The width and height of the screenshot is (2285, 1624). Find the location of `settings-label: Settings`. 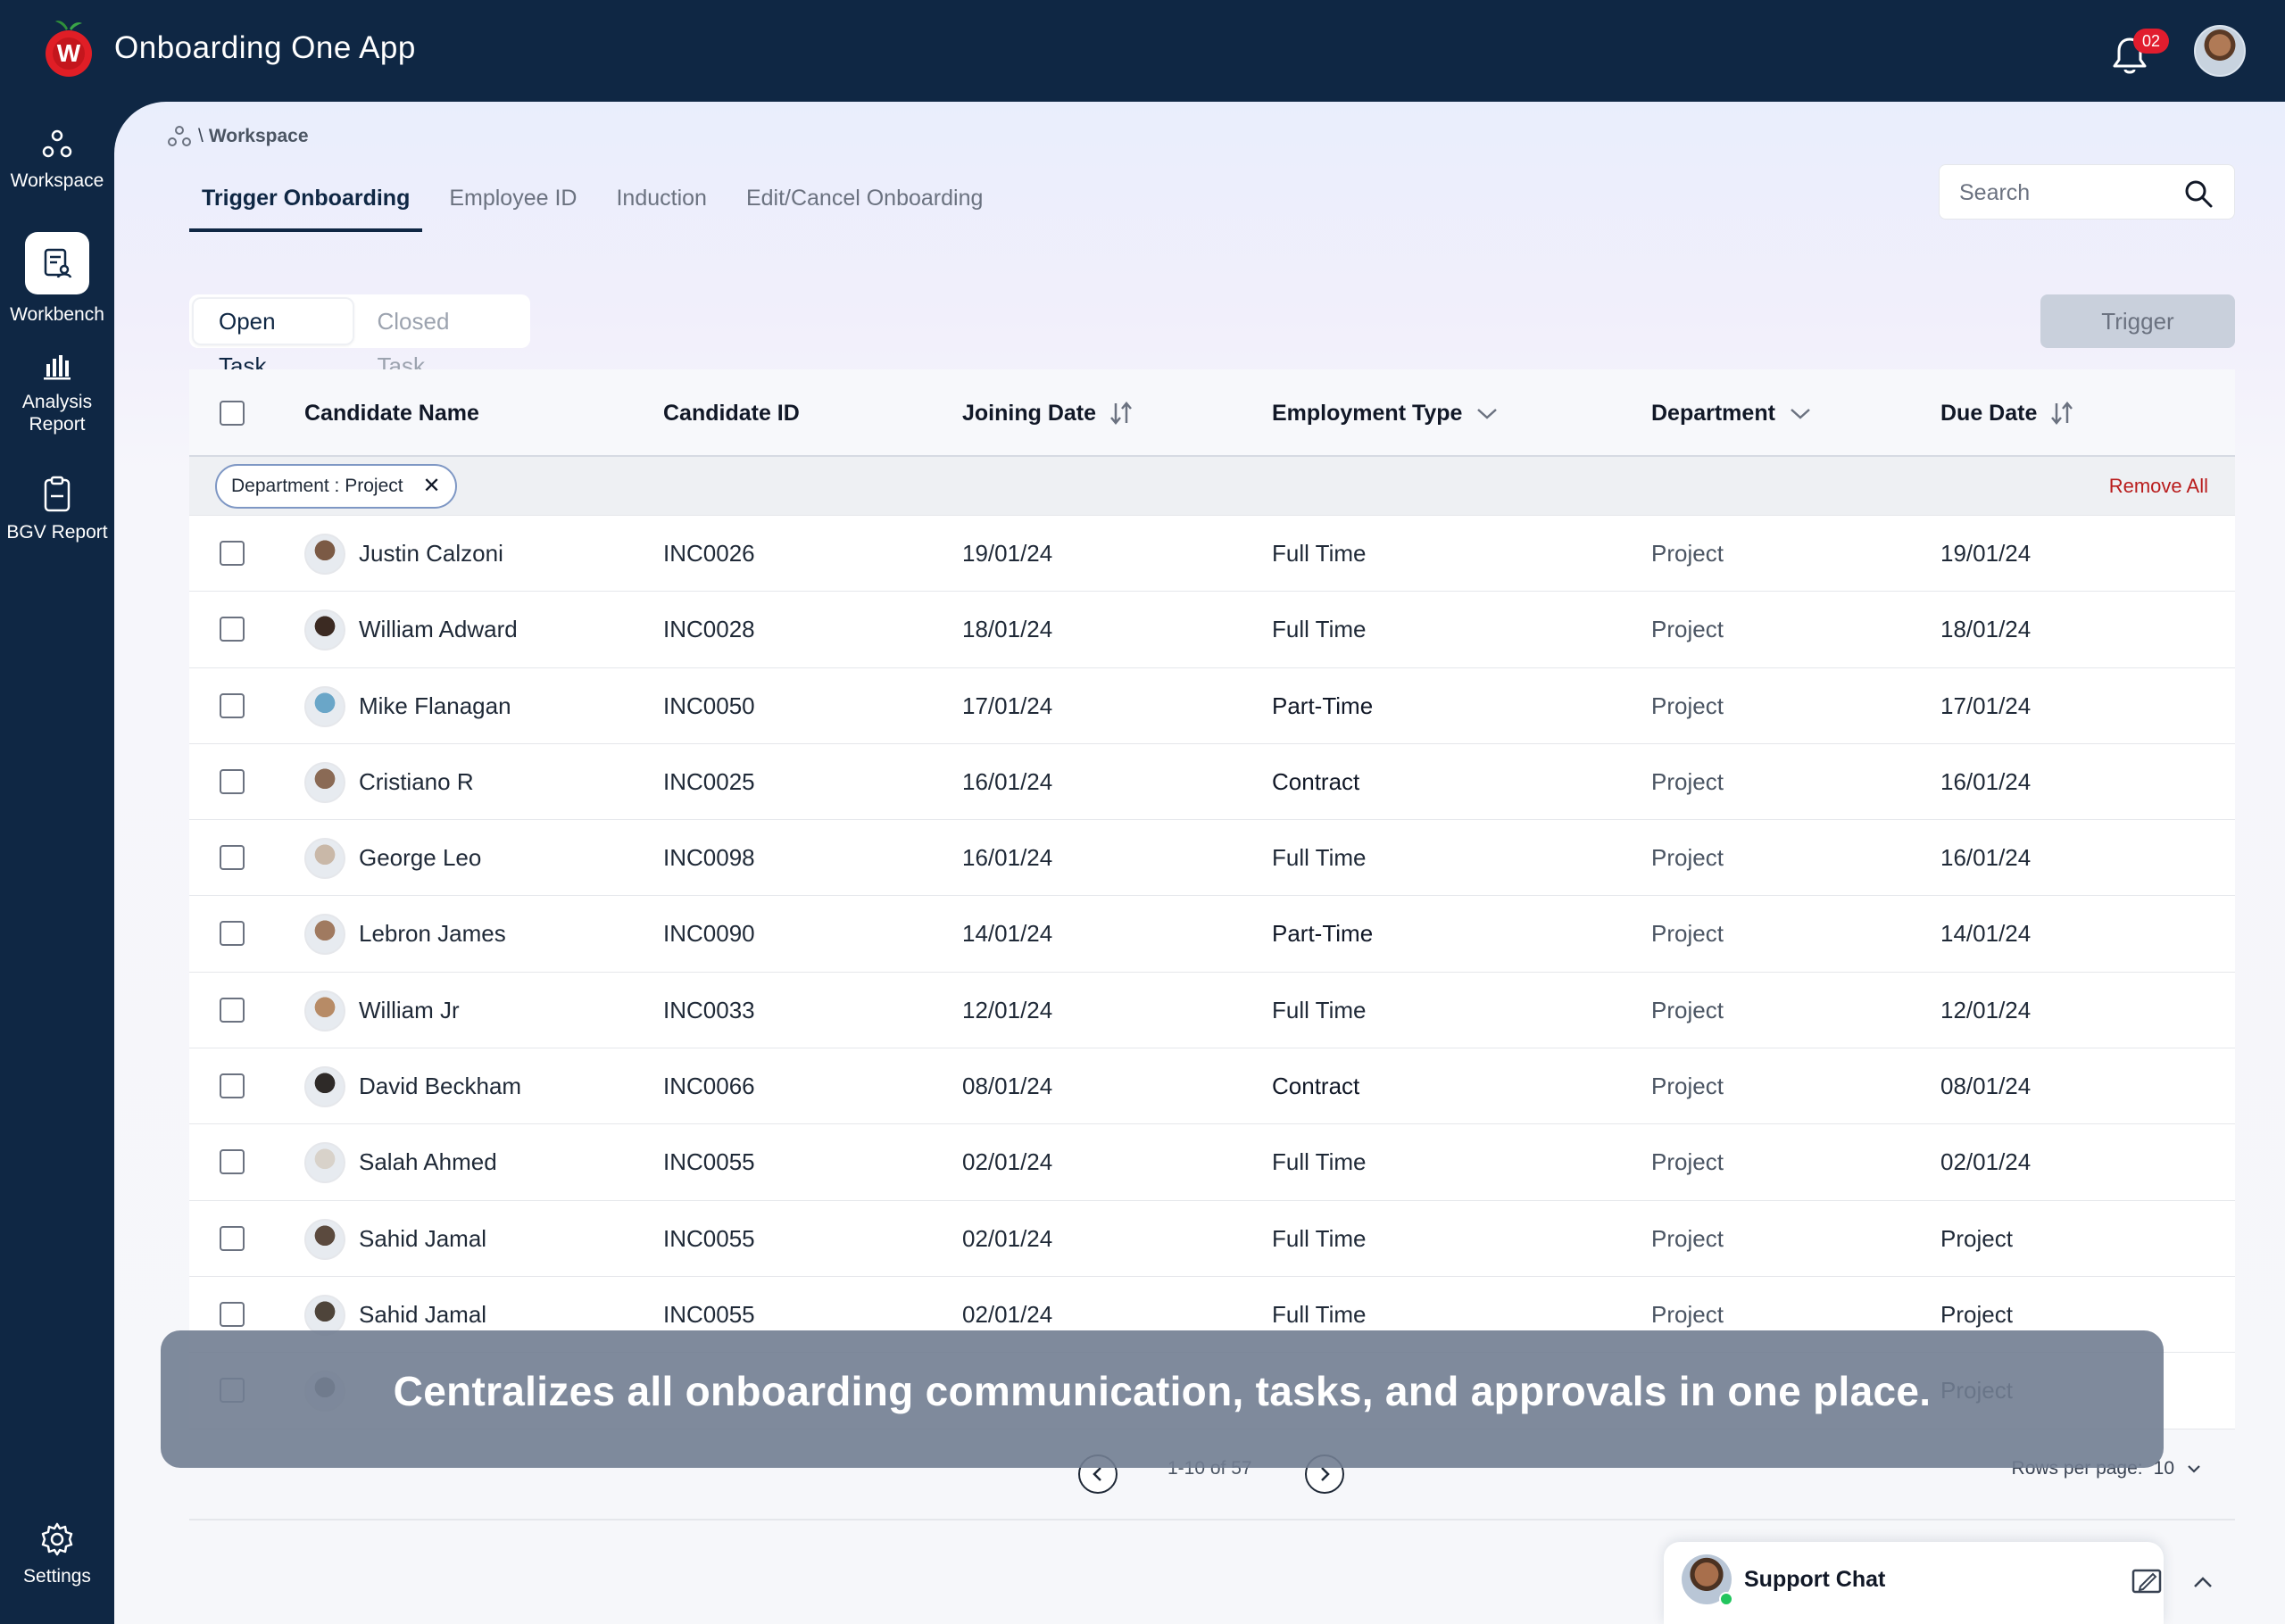

settings-label: Settings is located at coordinates (57, 1576).